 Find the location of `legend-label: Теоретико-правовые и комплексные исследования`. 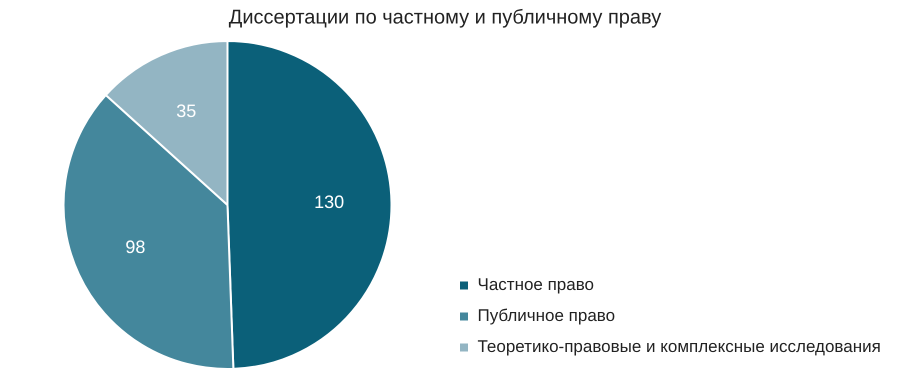

legend-label: Теоретико-правовые и комплексные исследования is located at coordinates (679, 346).